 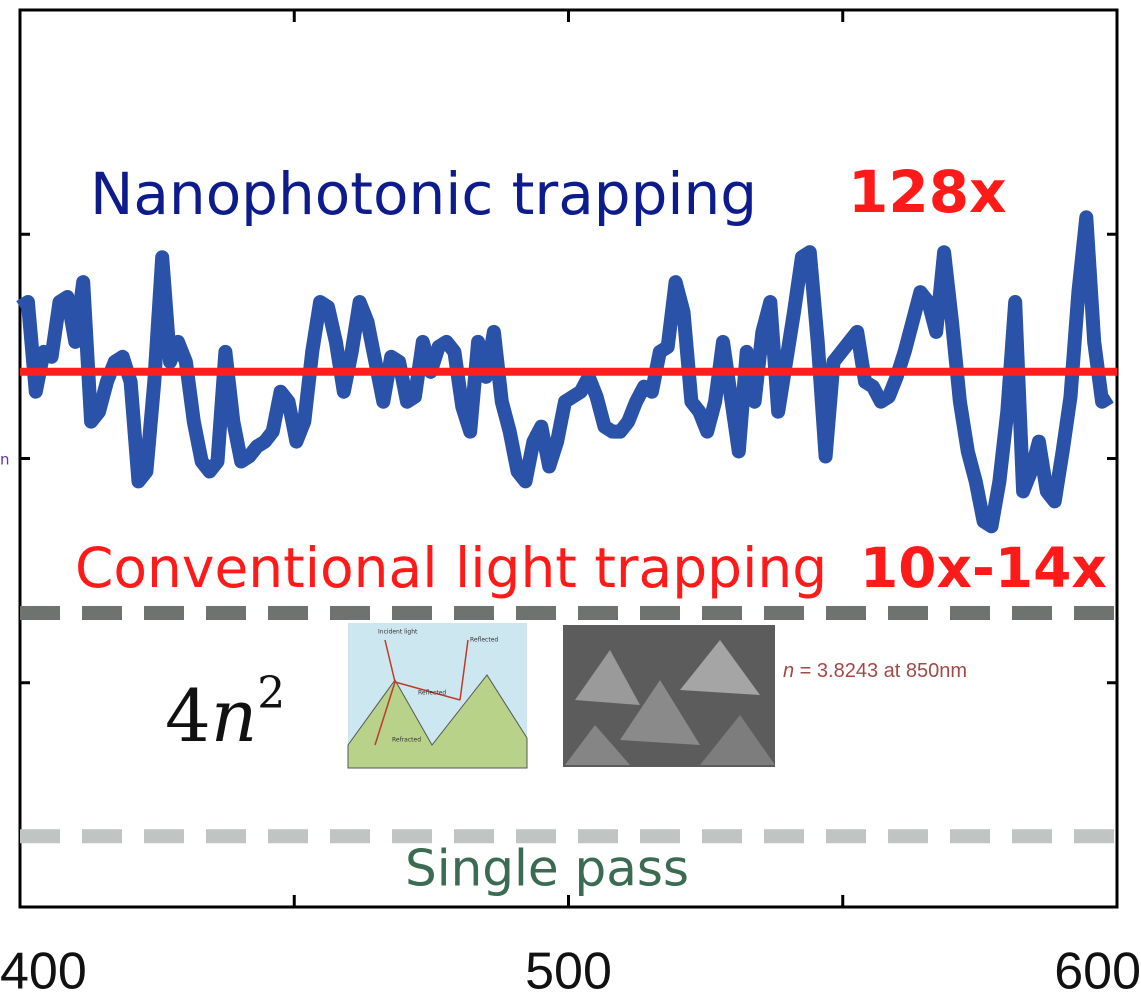 What do you see at coordinates (271, 693) in the screenshot?
I see `formula-part: 2` at bounding box center [271, 693].